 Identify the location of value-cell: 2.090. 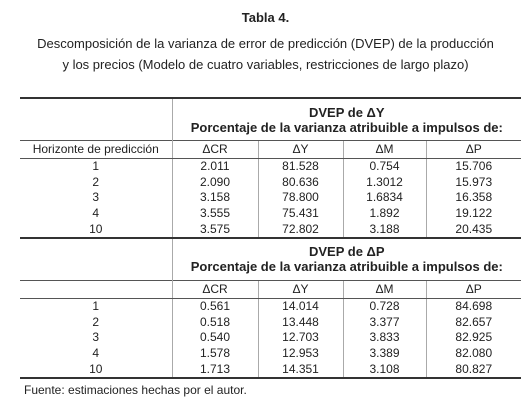
(214, 182).